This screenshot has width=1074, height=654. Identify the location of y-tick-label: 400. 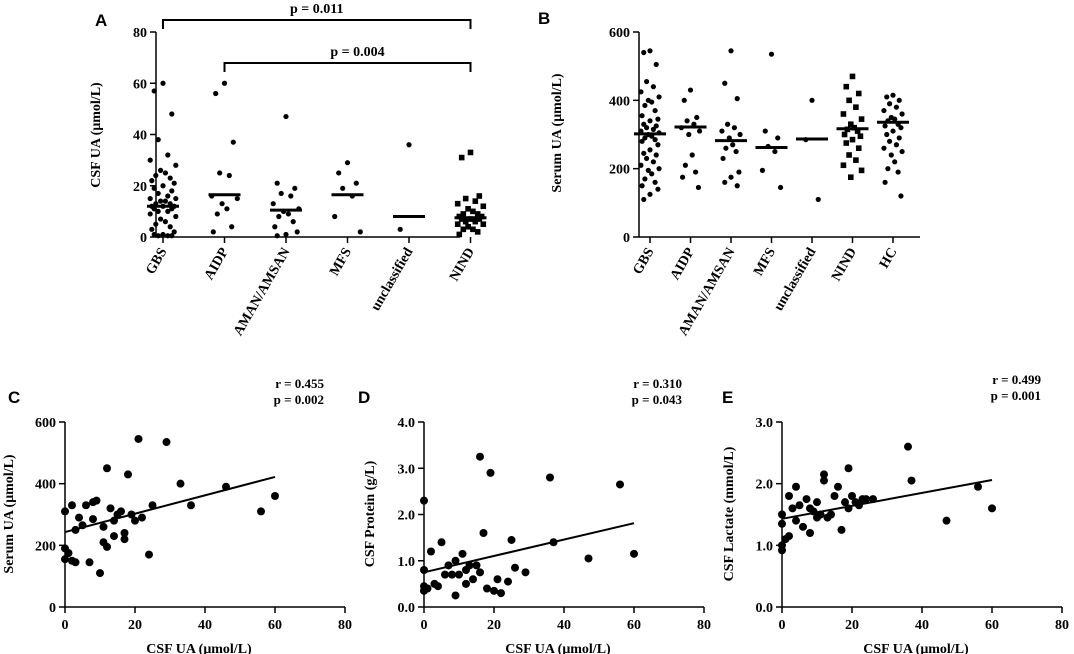
(619, 101).